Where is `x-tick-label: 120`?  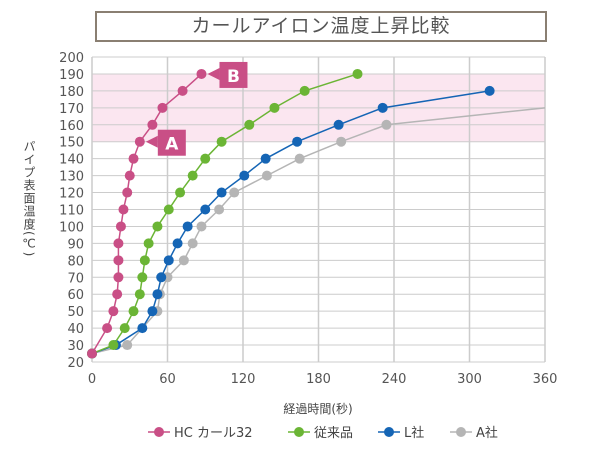 x-tick-label: 120 is located at coordinates (243, 379).